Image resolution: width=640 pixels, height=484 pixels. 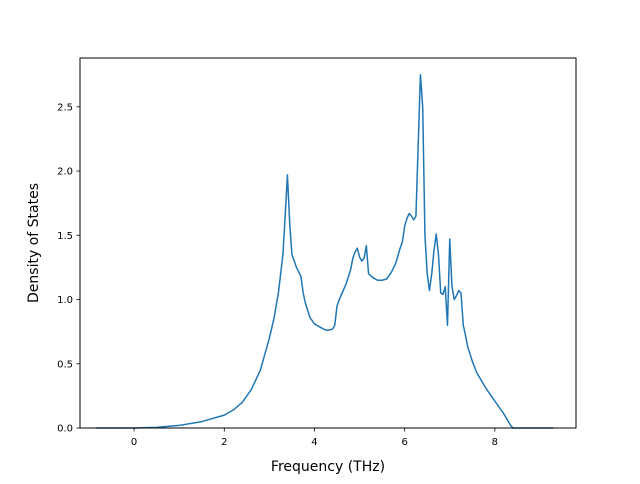 I want to click on y-tick-label: 1.0, so click(x=65, y=300).